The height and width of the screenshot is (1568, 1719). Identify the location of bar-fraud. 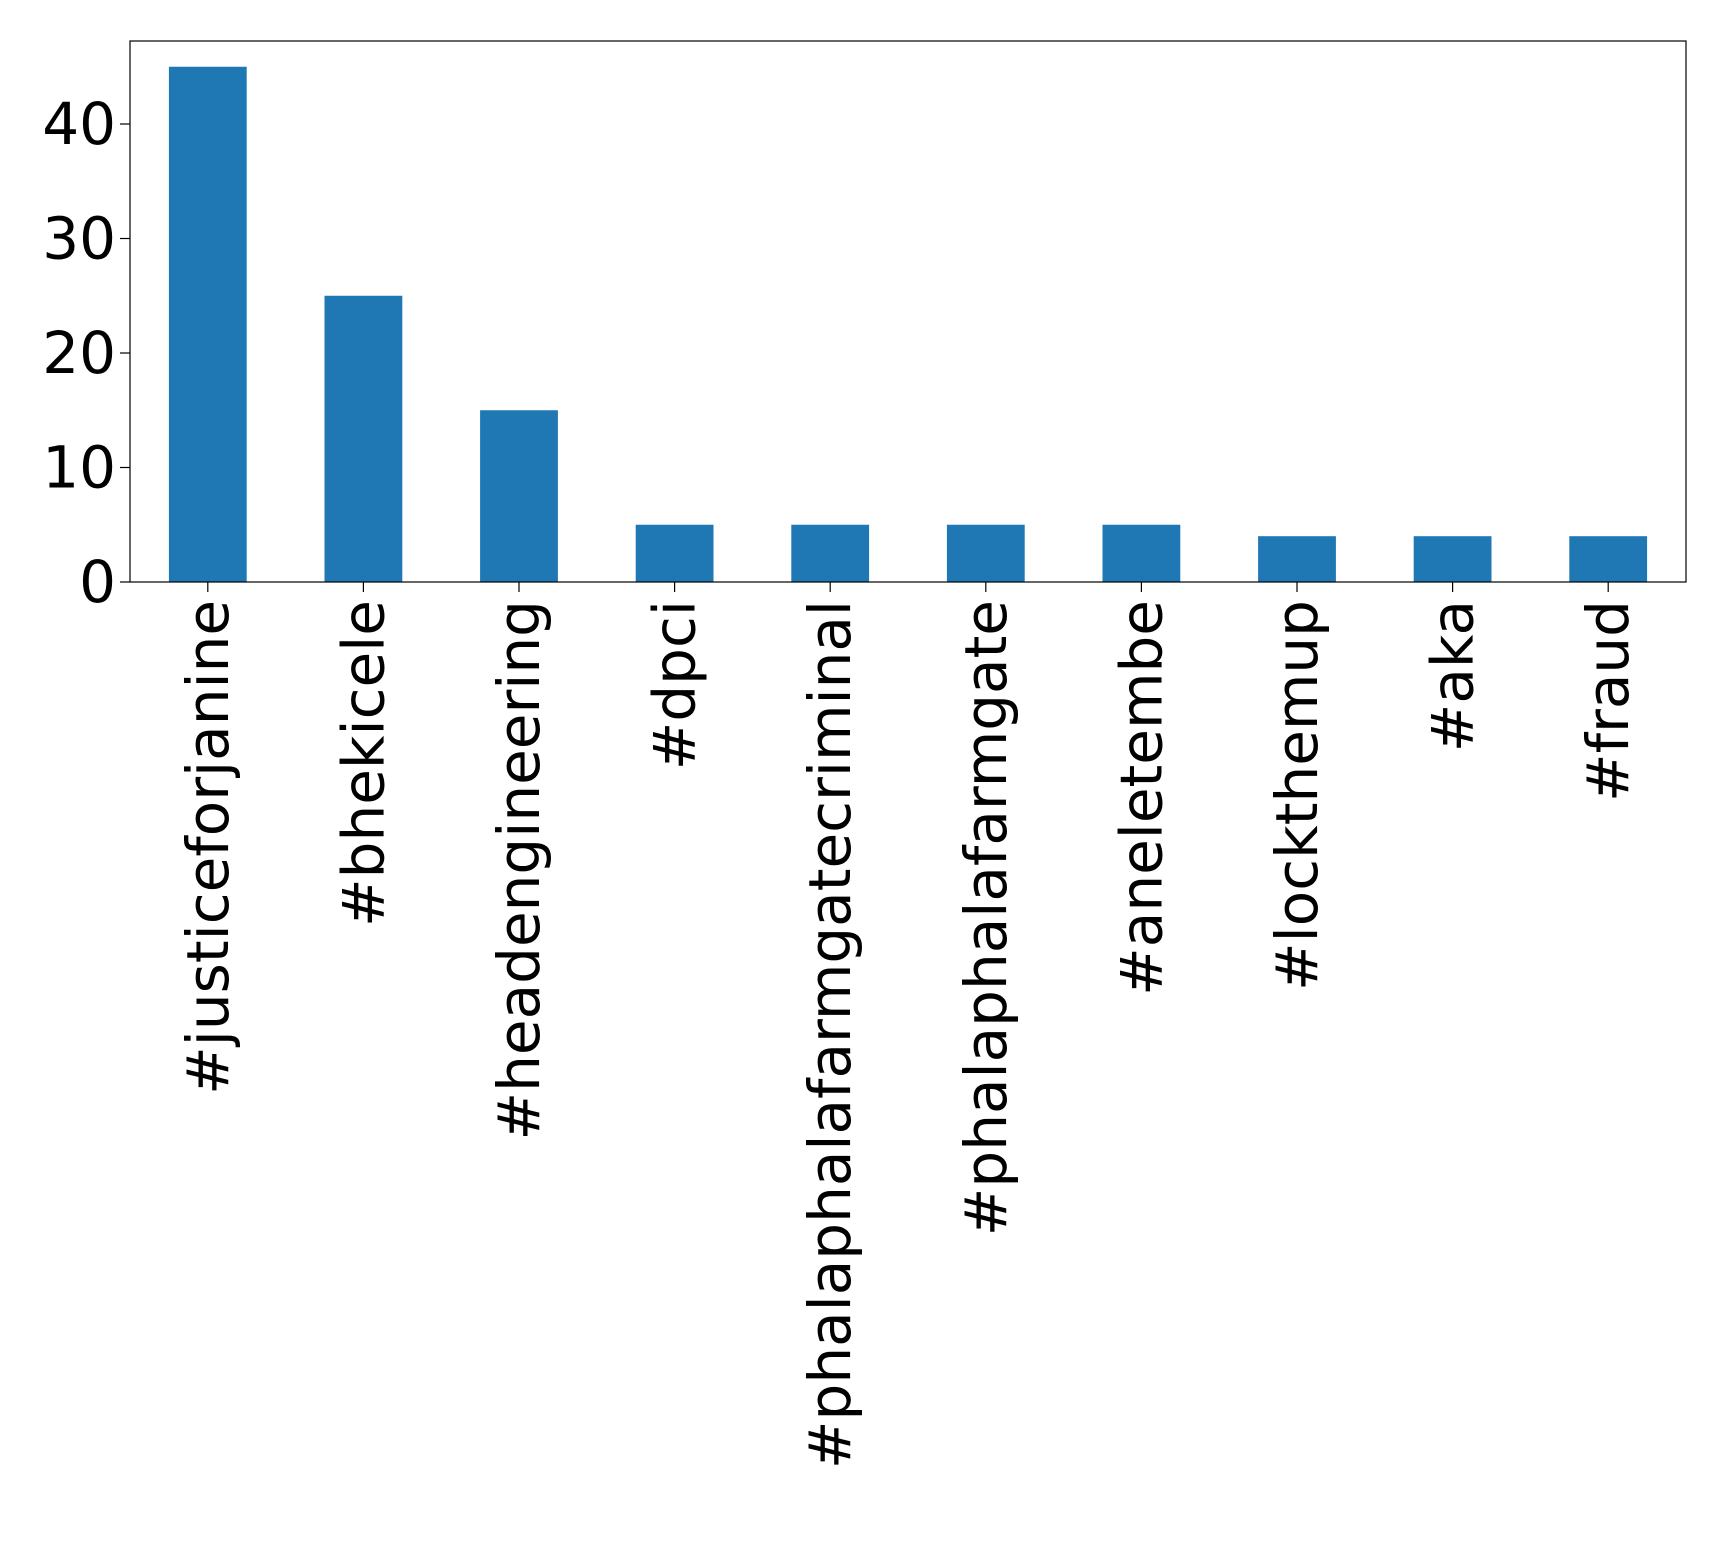
(1608, 559).